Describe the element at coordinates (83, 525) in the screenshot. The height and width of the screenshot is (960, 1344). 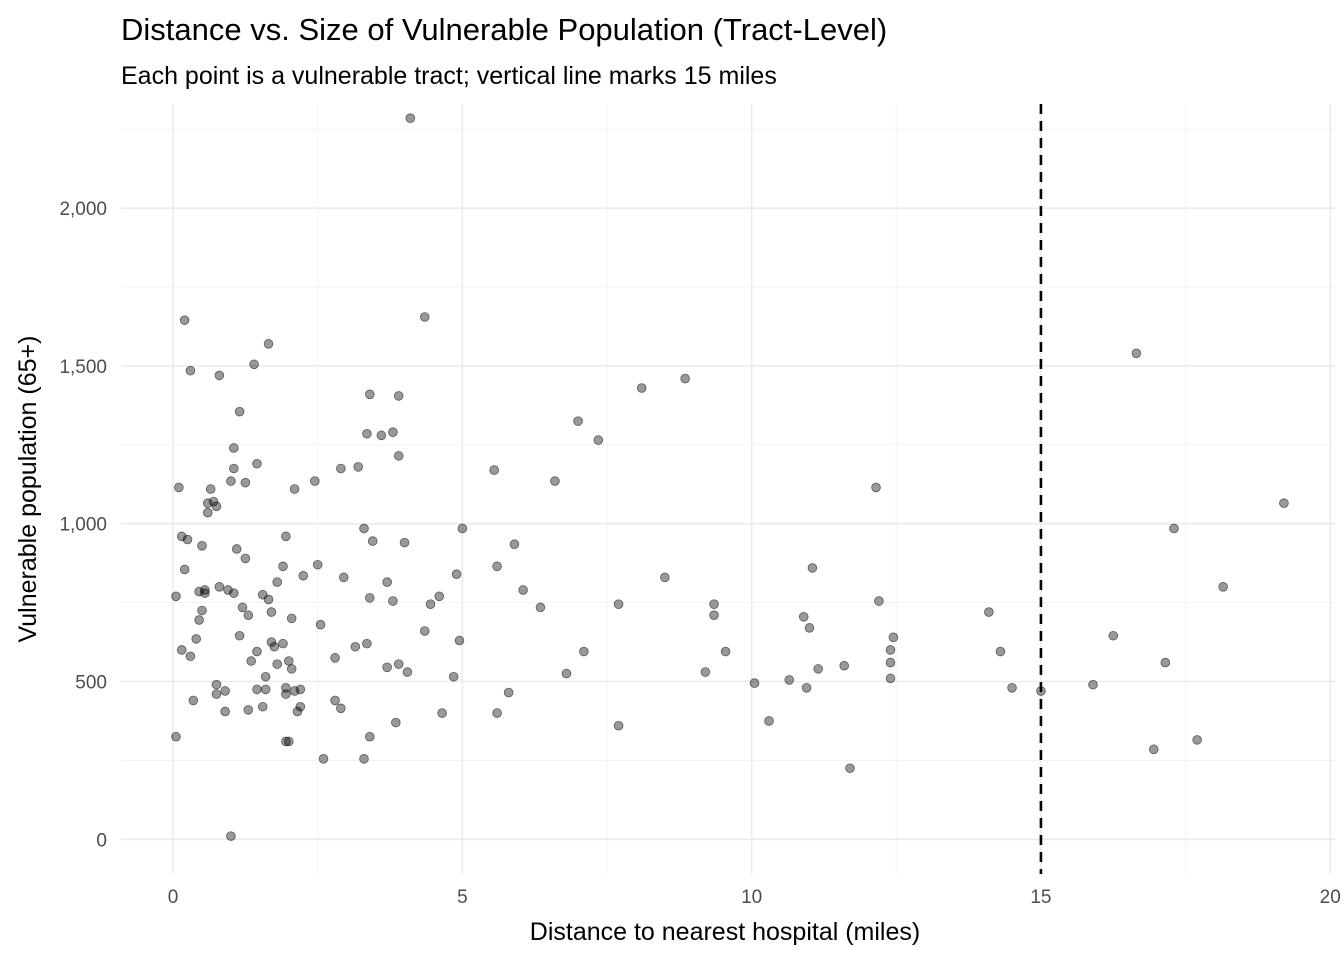
I see `y-axis-ticks: 0 500 1,000 1,500 2,000` at that location.